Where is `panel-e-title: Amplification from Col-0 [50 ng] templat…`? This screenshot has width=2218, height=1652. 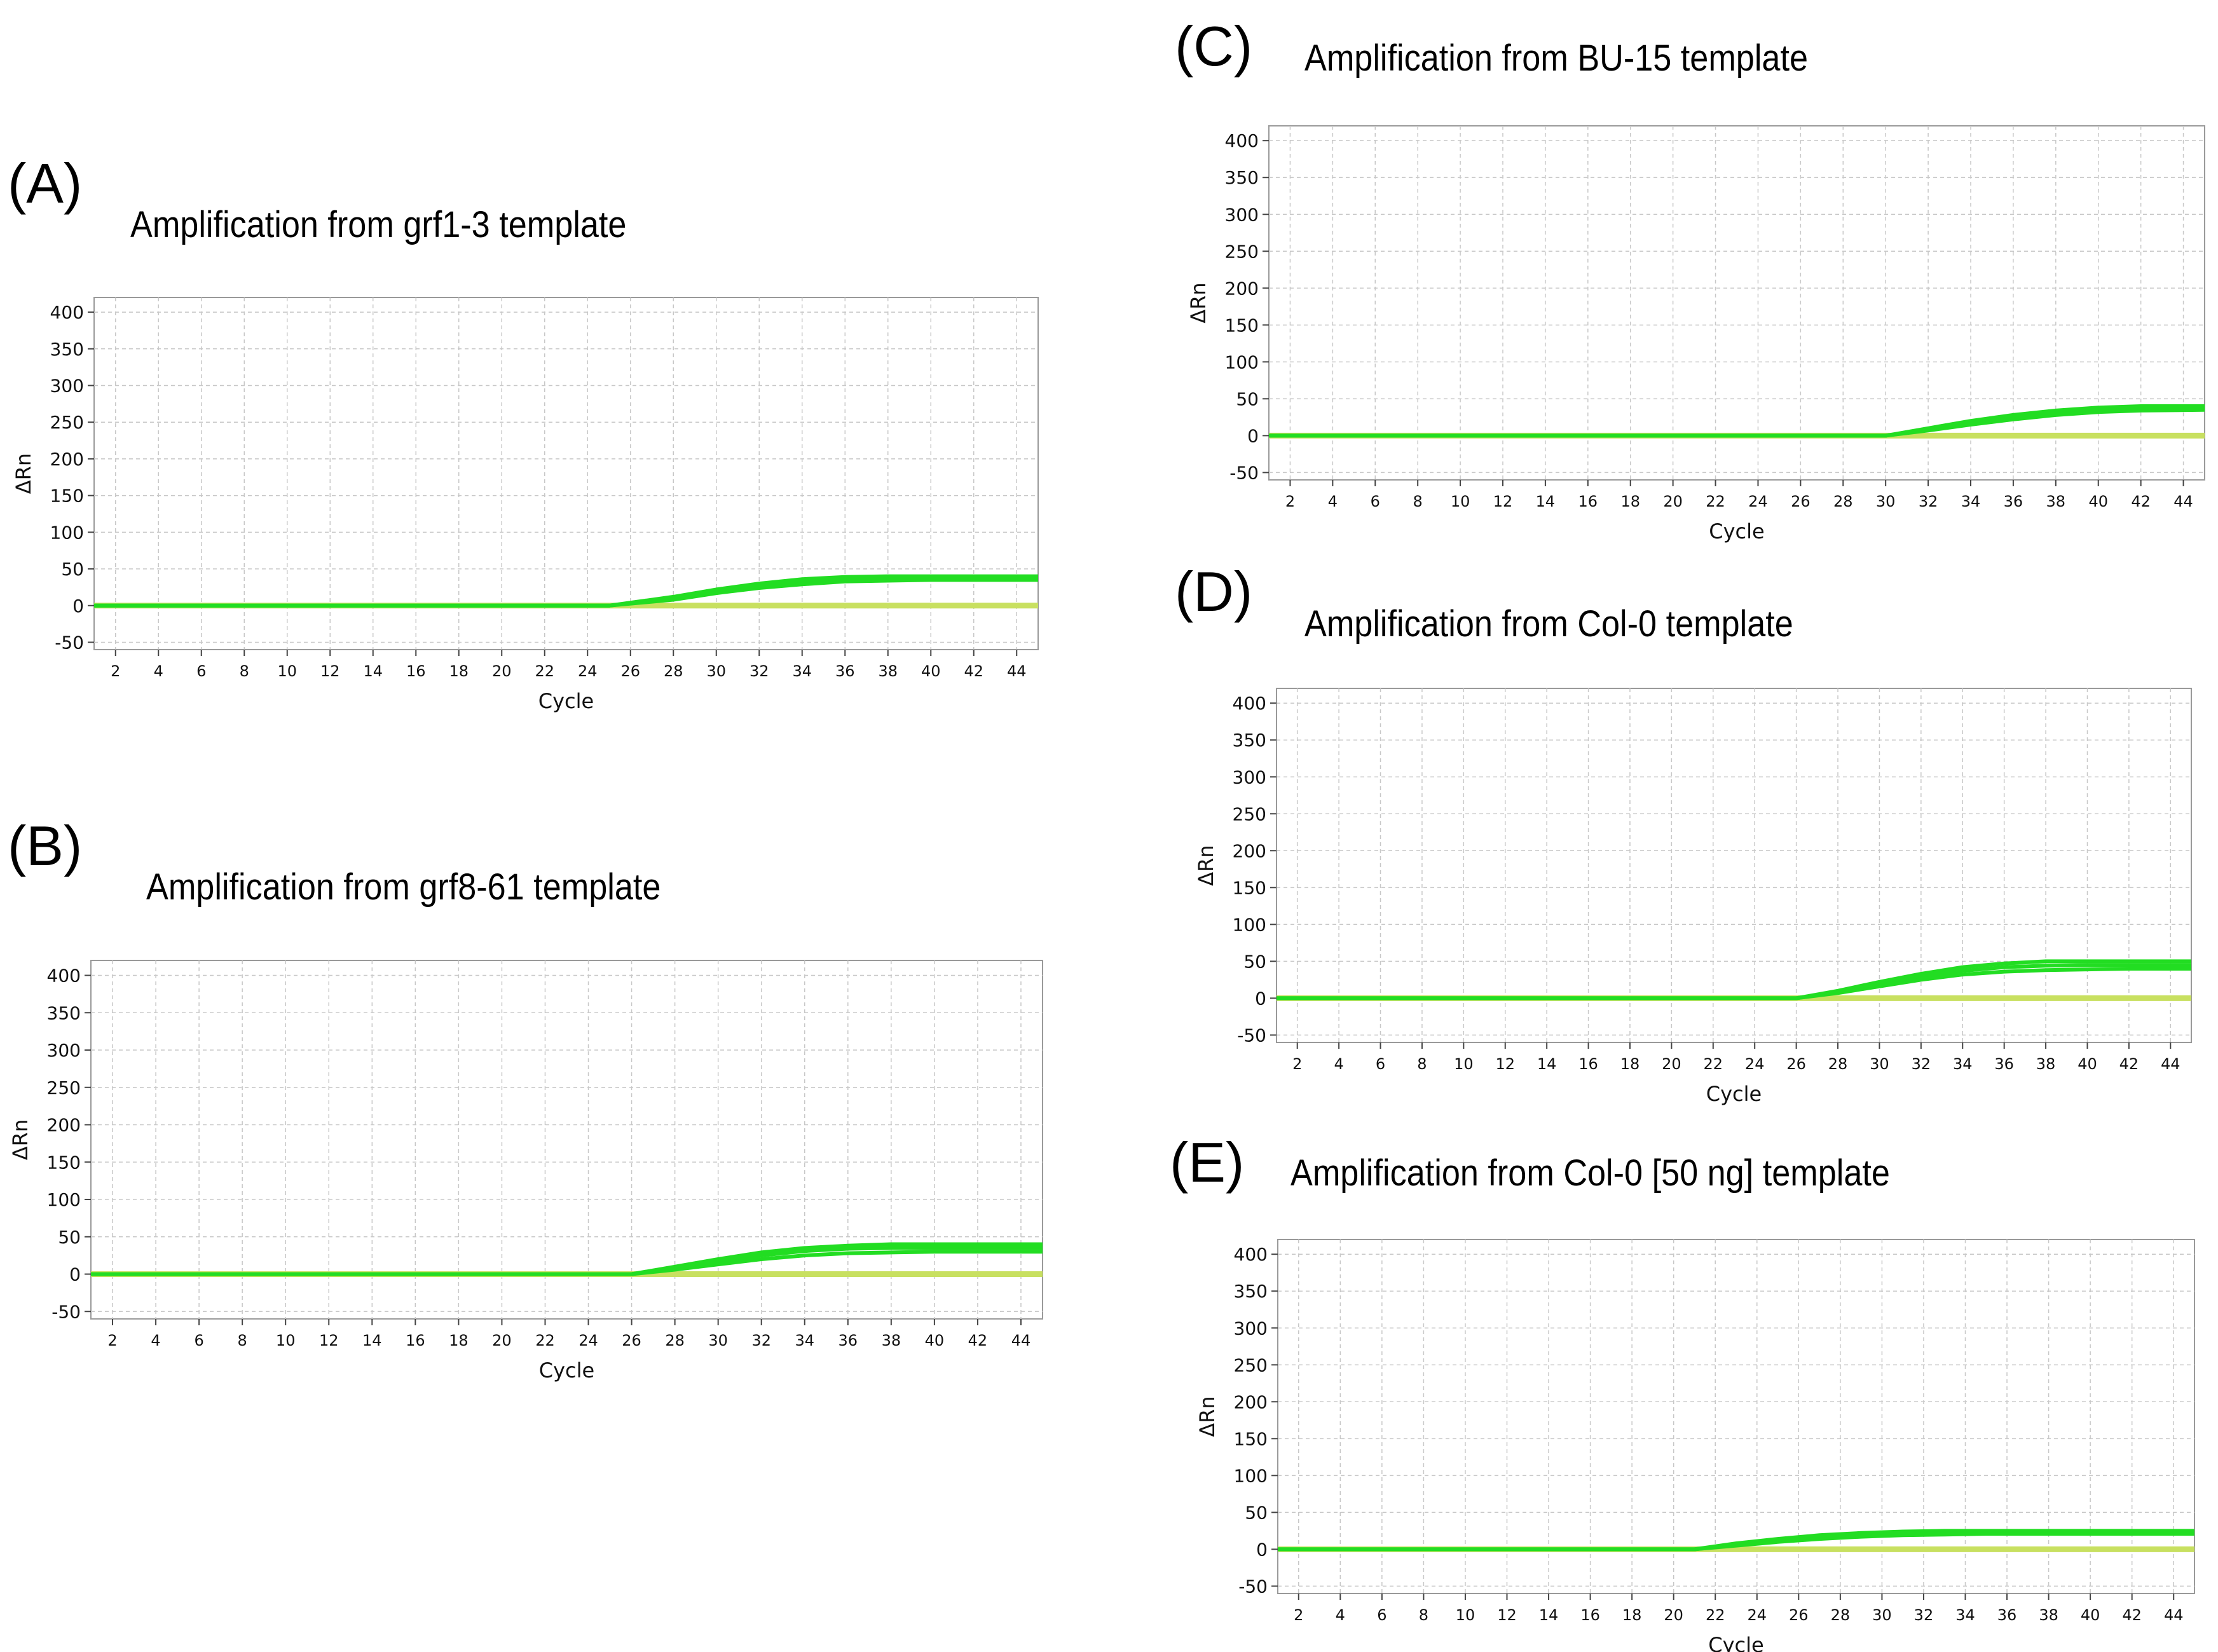 panel-e-title: Amplification from Col-0 [50 ng] templat… is located at coordinates (1590, 1173).